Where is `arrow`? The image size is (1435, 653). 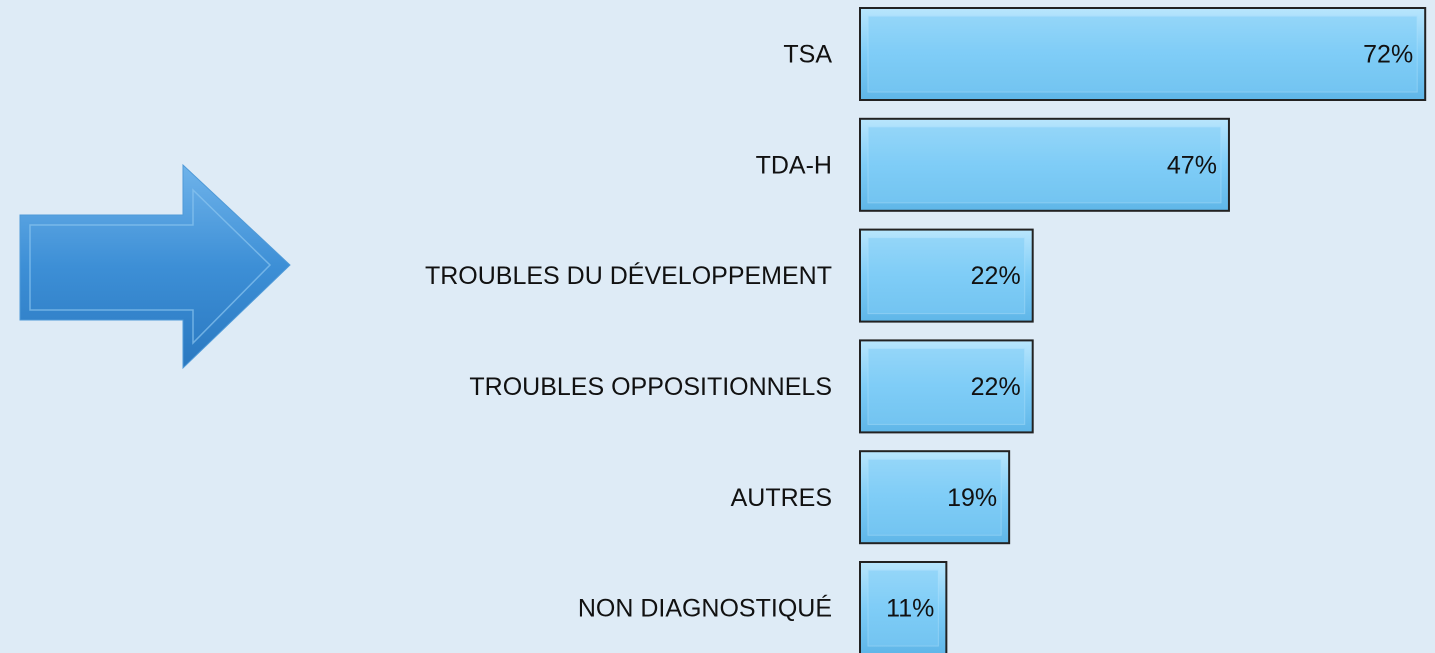 arrow is located at coordinates (155, 266).